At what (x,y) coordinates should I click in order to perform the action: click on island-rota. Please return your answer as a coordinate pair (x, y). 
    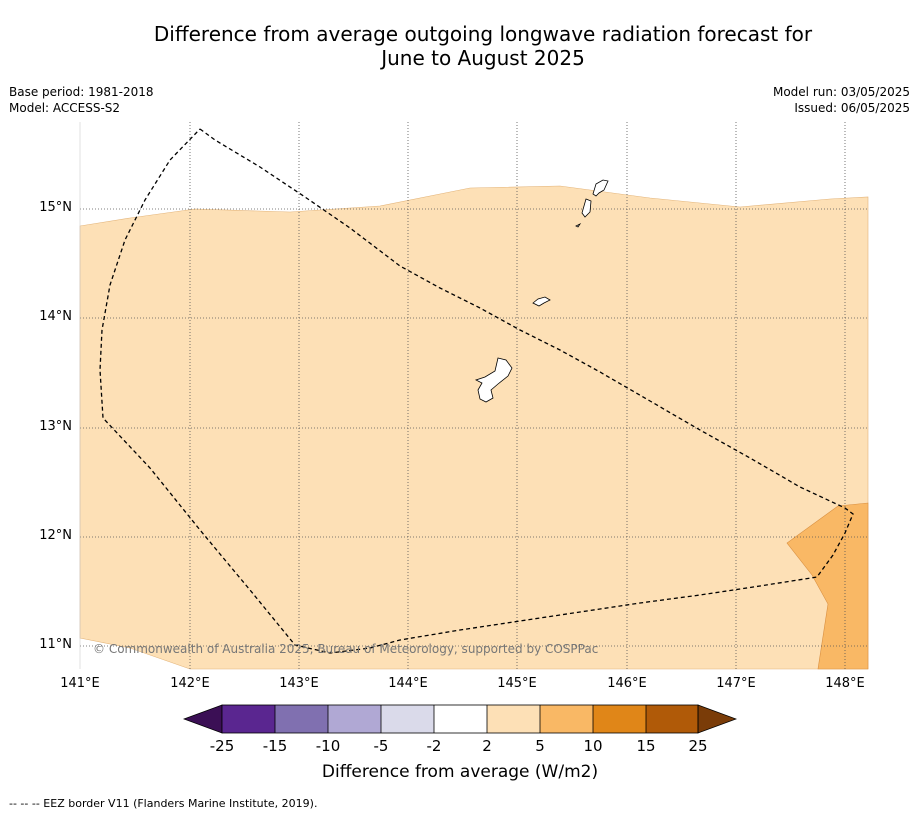
    Looking at the image, I should click on (541, 301).